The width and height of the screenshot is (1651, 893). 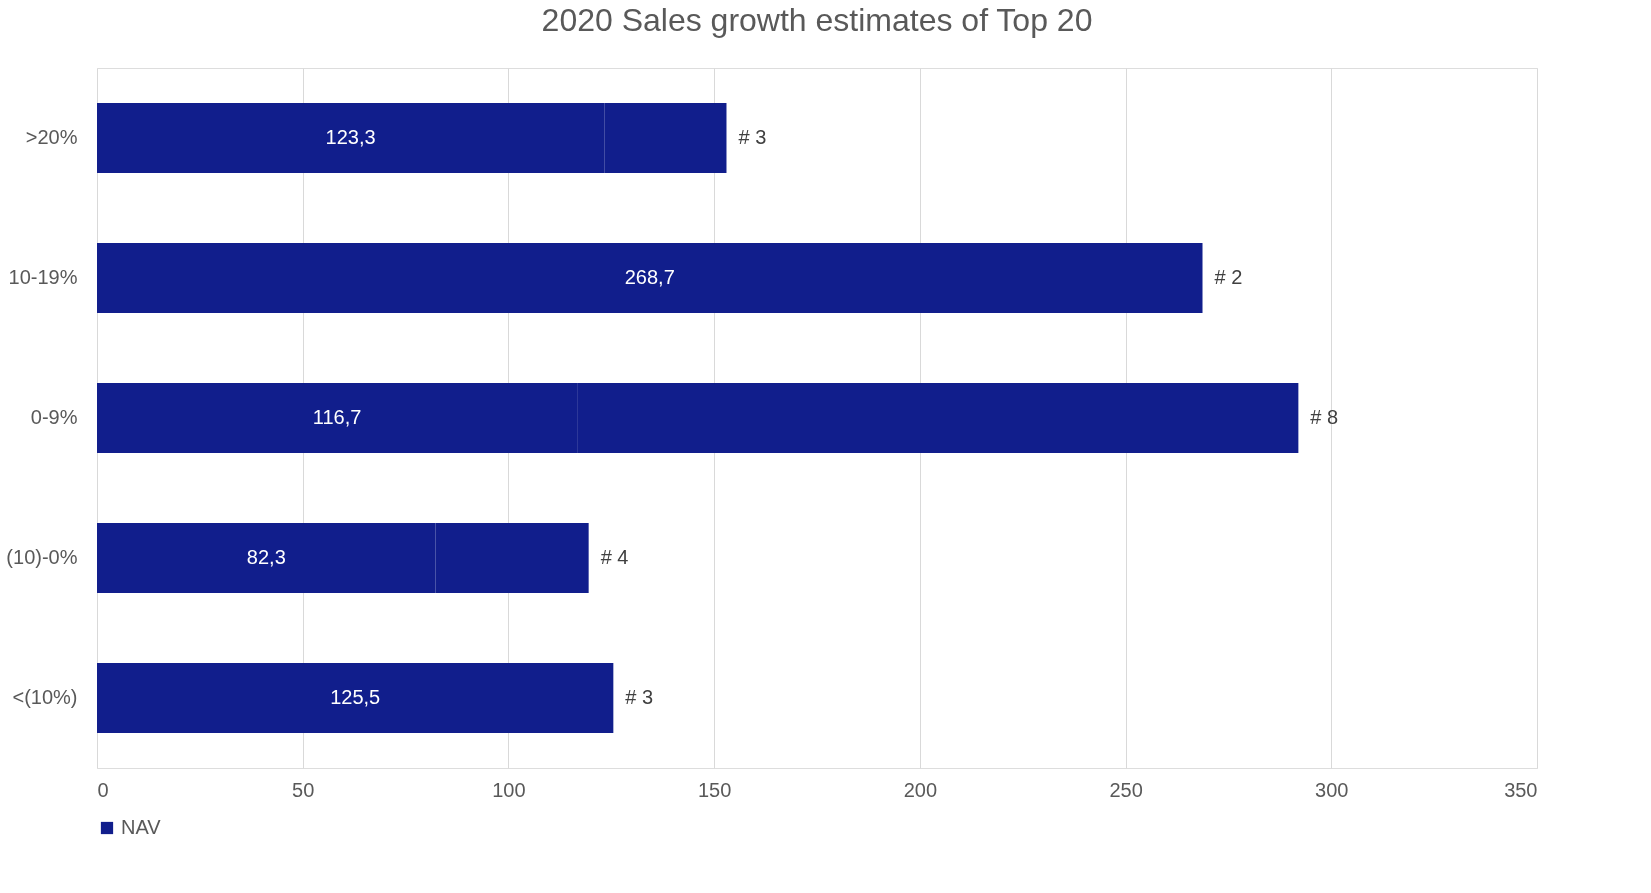 I want to click on y-tick-label: 10-19%, so click(x=43, y=277).